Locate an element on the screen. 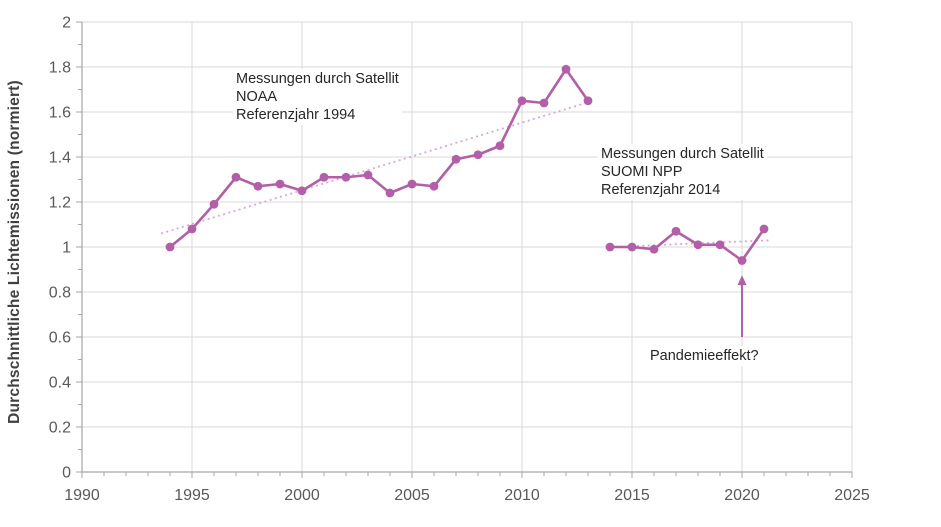 The width and height of the screenshot is (941, 527). y-tick-label: 0.6 is located at coordinates (60, 338).